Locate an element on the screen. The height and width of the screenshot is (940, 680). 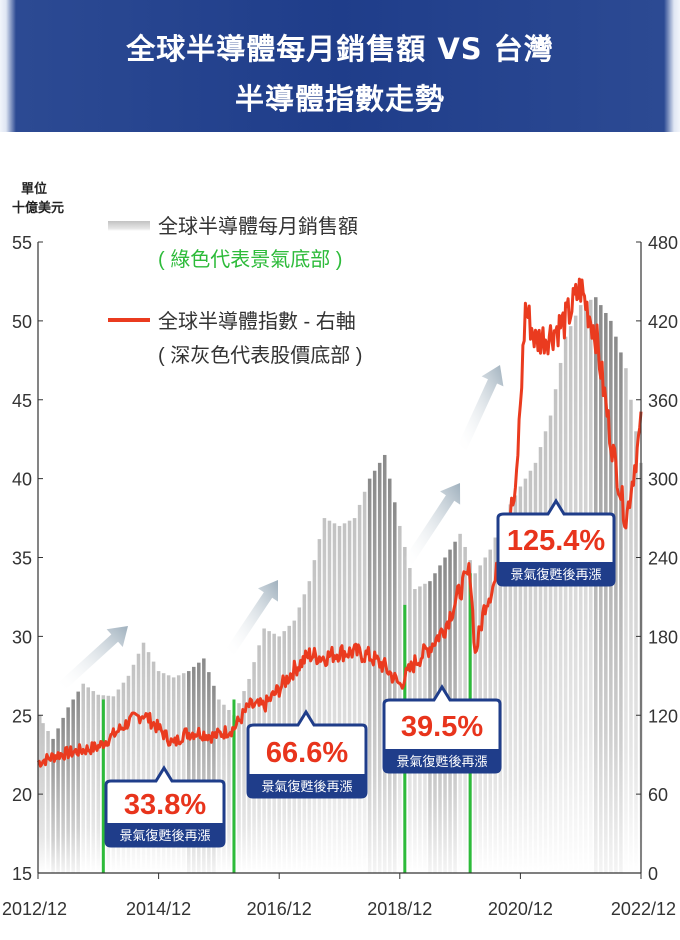
right-tick-label: 60 is located at coordinates (658, 795).